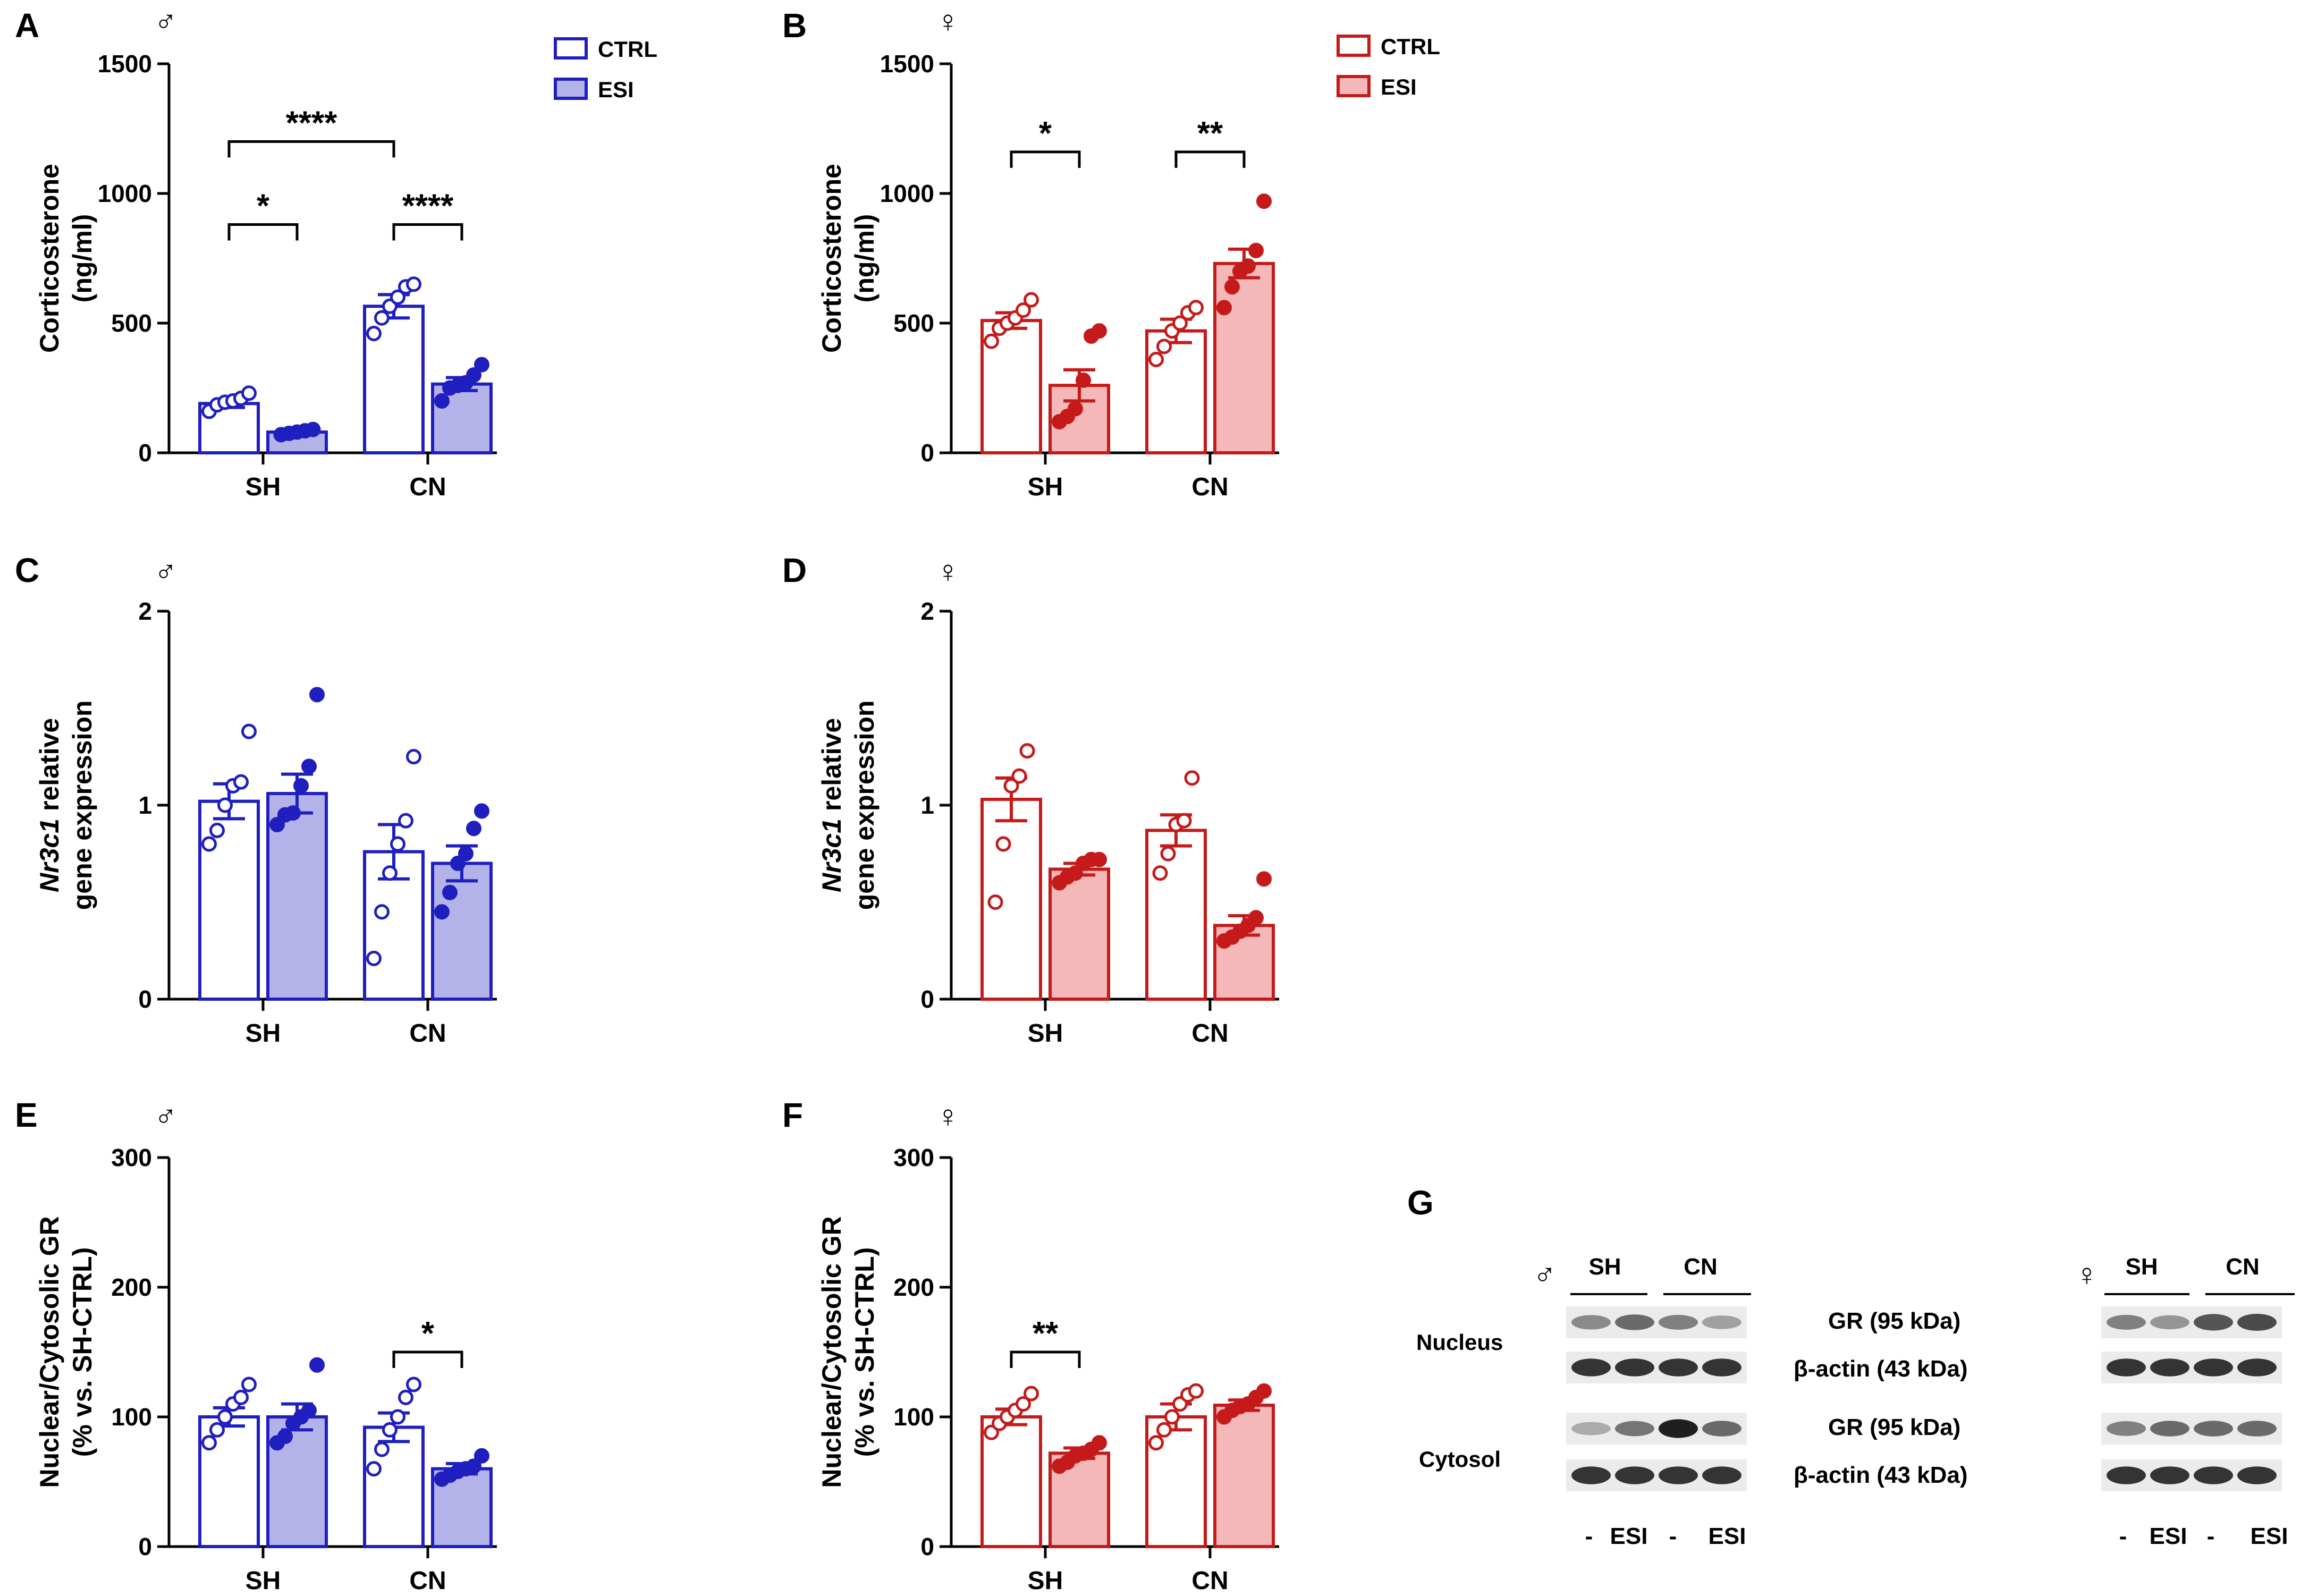 This screenshot has width=2300, height=1596. What do you see at coordinates (125, 64) in the screenshot?
I see `y-tick-label: 1500` at bounding box center [125, 64].